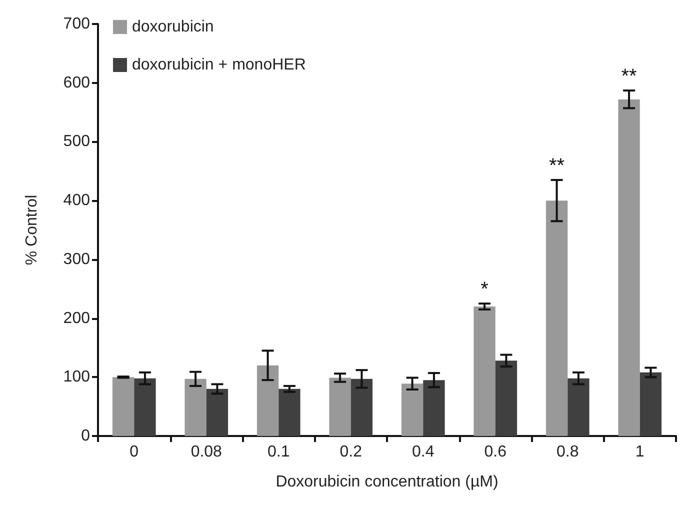 The width and height of the screenshot is (696, 506). I want to click on y-tick-label: 600, so click(76, 83).